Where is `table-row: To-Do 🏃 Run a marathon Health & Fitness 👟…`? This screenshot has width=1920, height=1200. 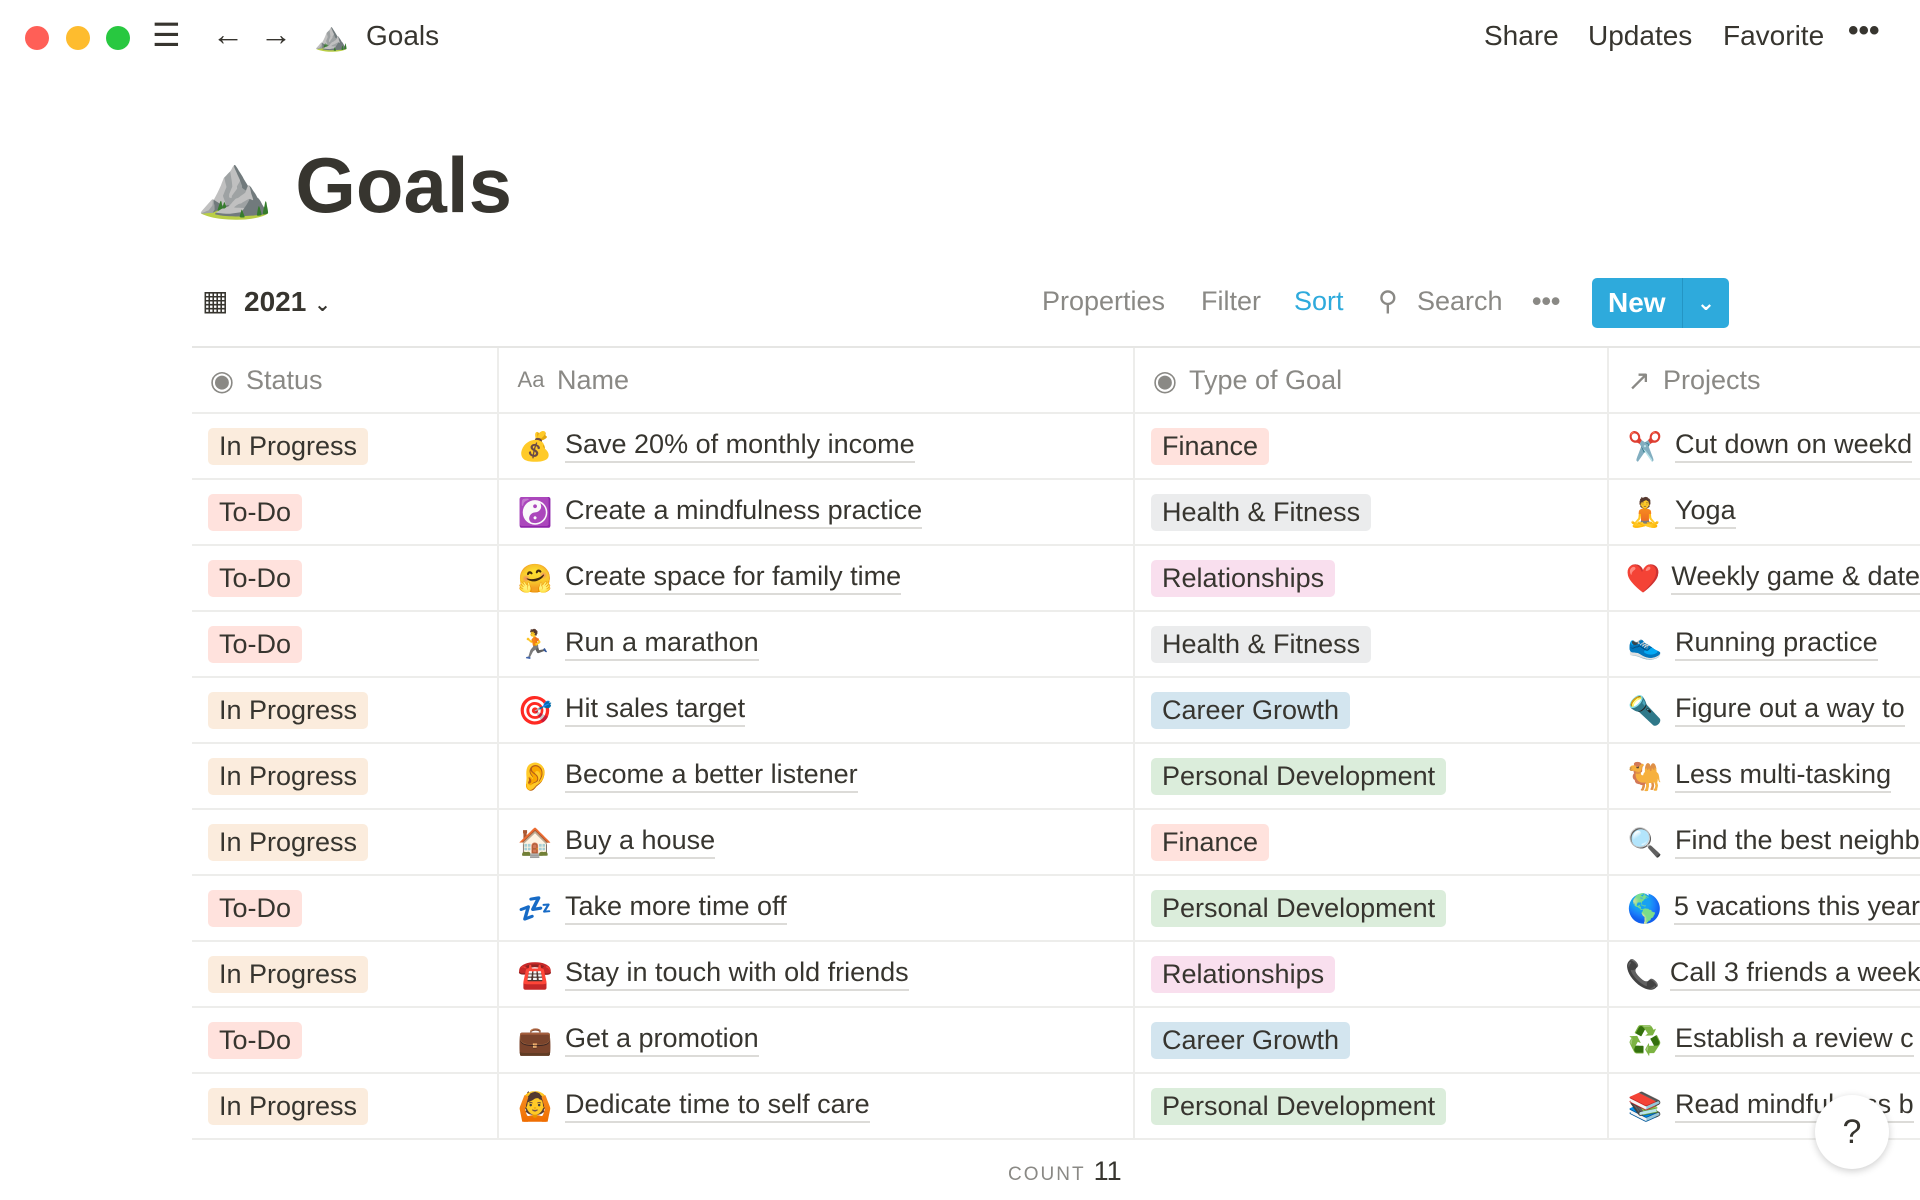 table-row: To-Do 🏃 Run a marathon Health & Fitness 👟… is located at coordinates (1056, 645).